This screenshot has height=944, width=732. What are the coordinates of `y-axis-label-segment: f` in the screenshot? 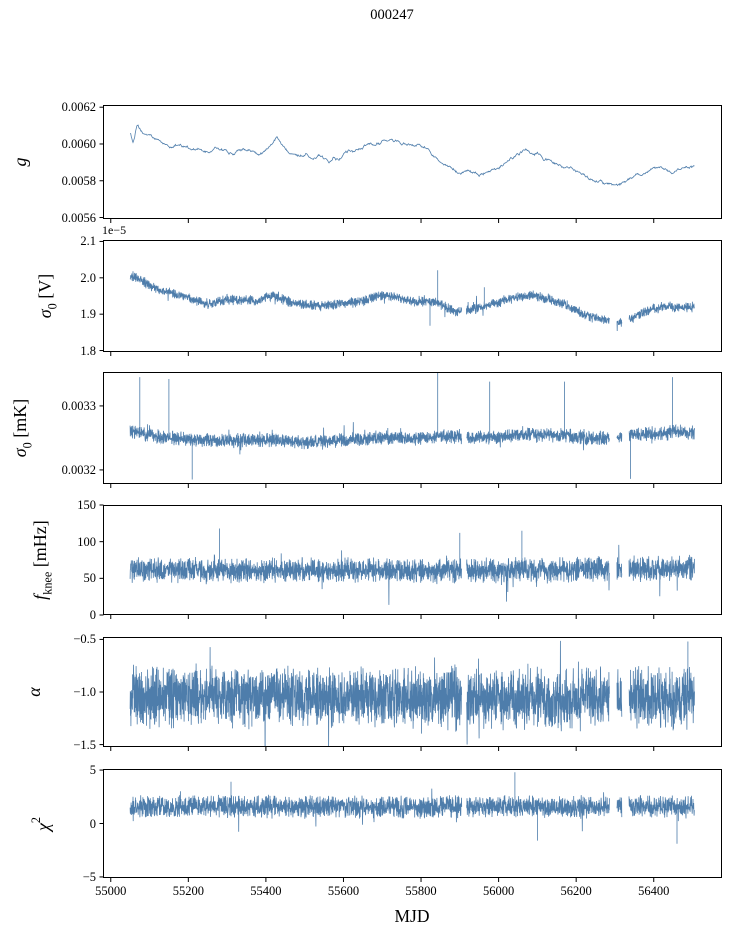 It's located at (40, 597).